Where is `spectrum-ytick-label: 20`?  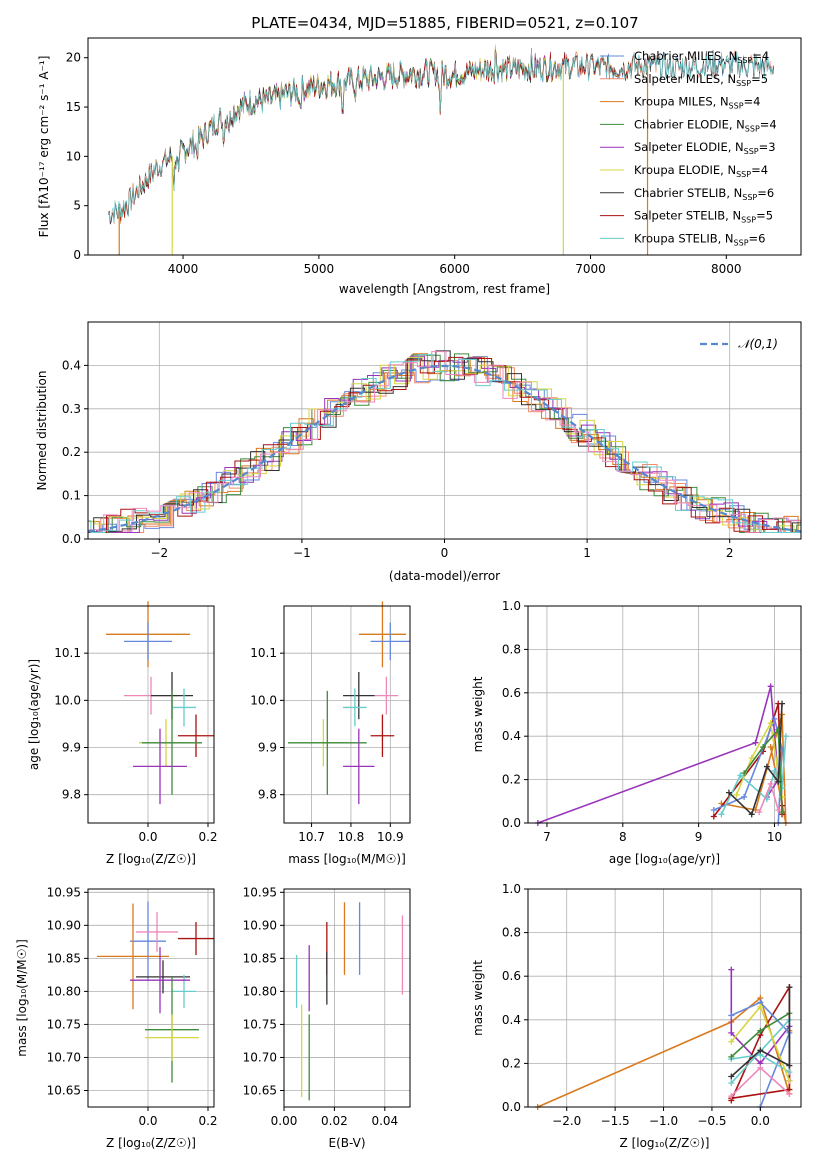
spectrum-ytick-label: 20 is located at coordinates (73, 58).